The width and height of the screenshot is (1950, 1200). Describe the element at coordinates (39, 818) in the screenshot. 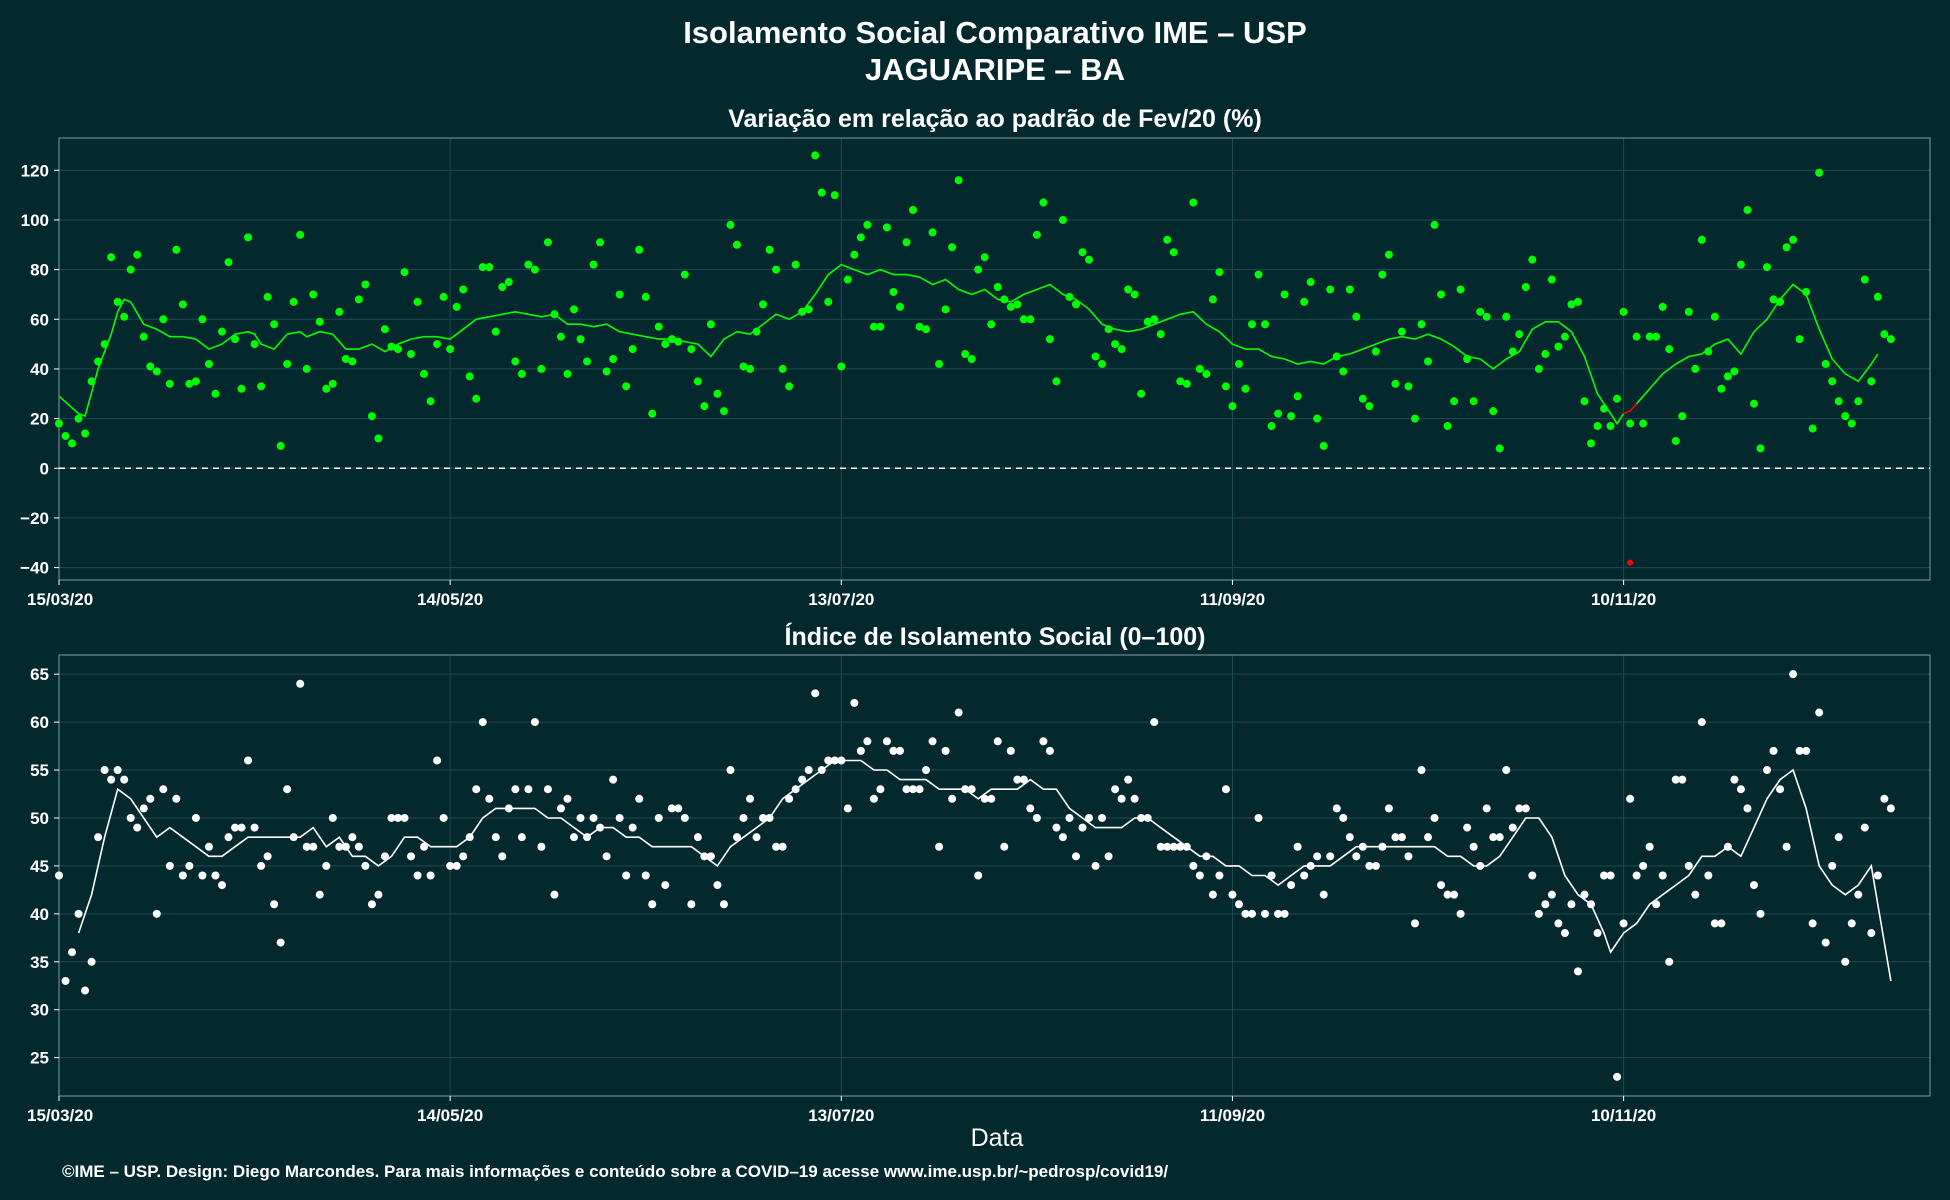

I see `y-tick-label: 50` at that location.